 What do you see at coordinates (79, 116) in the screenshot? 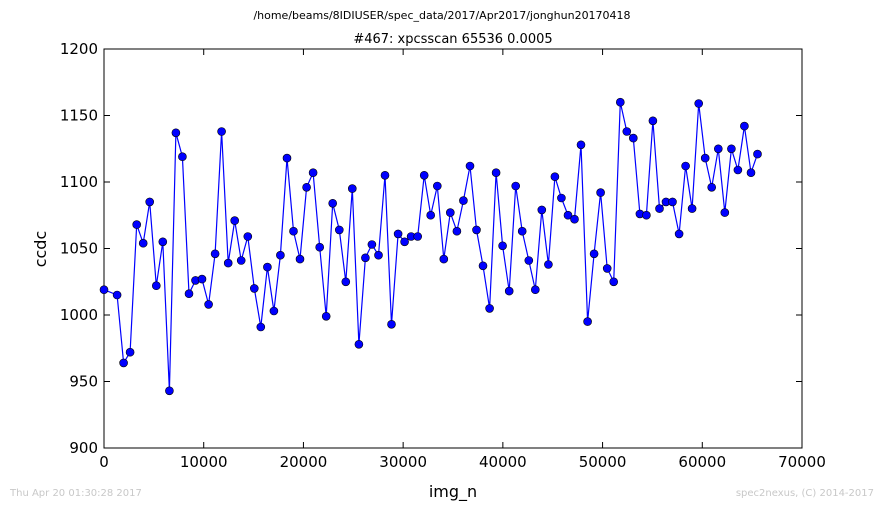
I see `y-tick-label: 1150` at bounding box center [79, 116].